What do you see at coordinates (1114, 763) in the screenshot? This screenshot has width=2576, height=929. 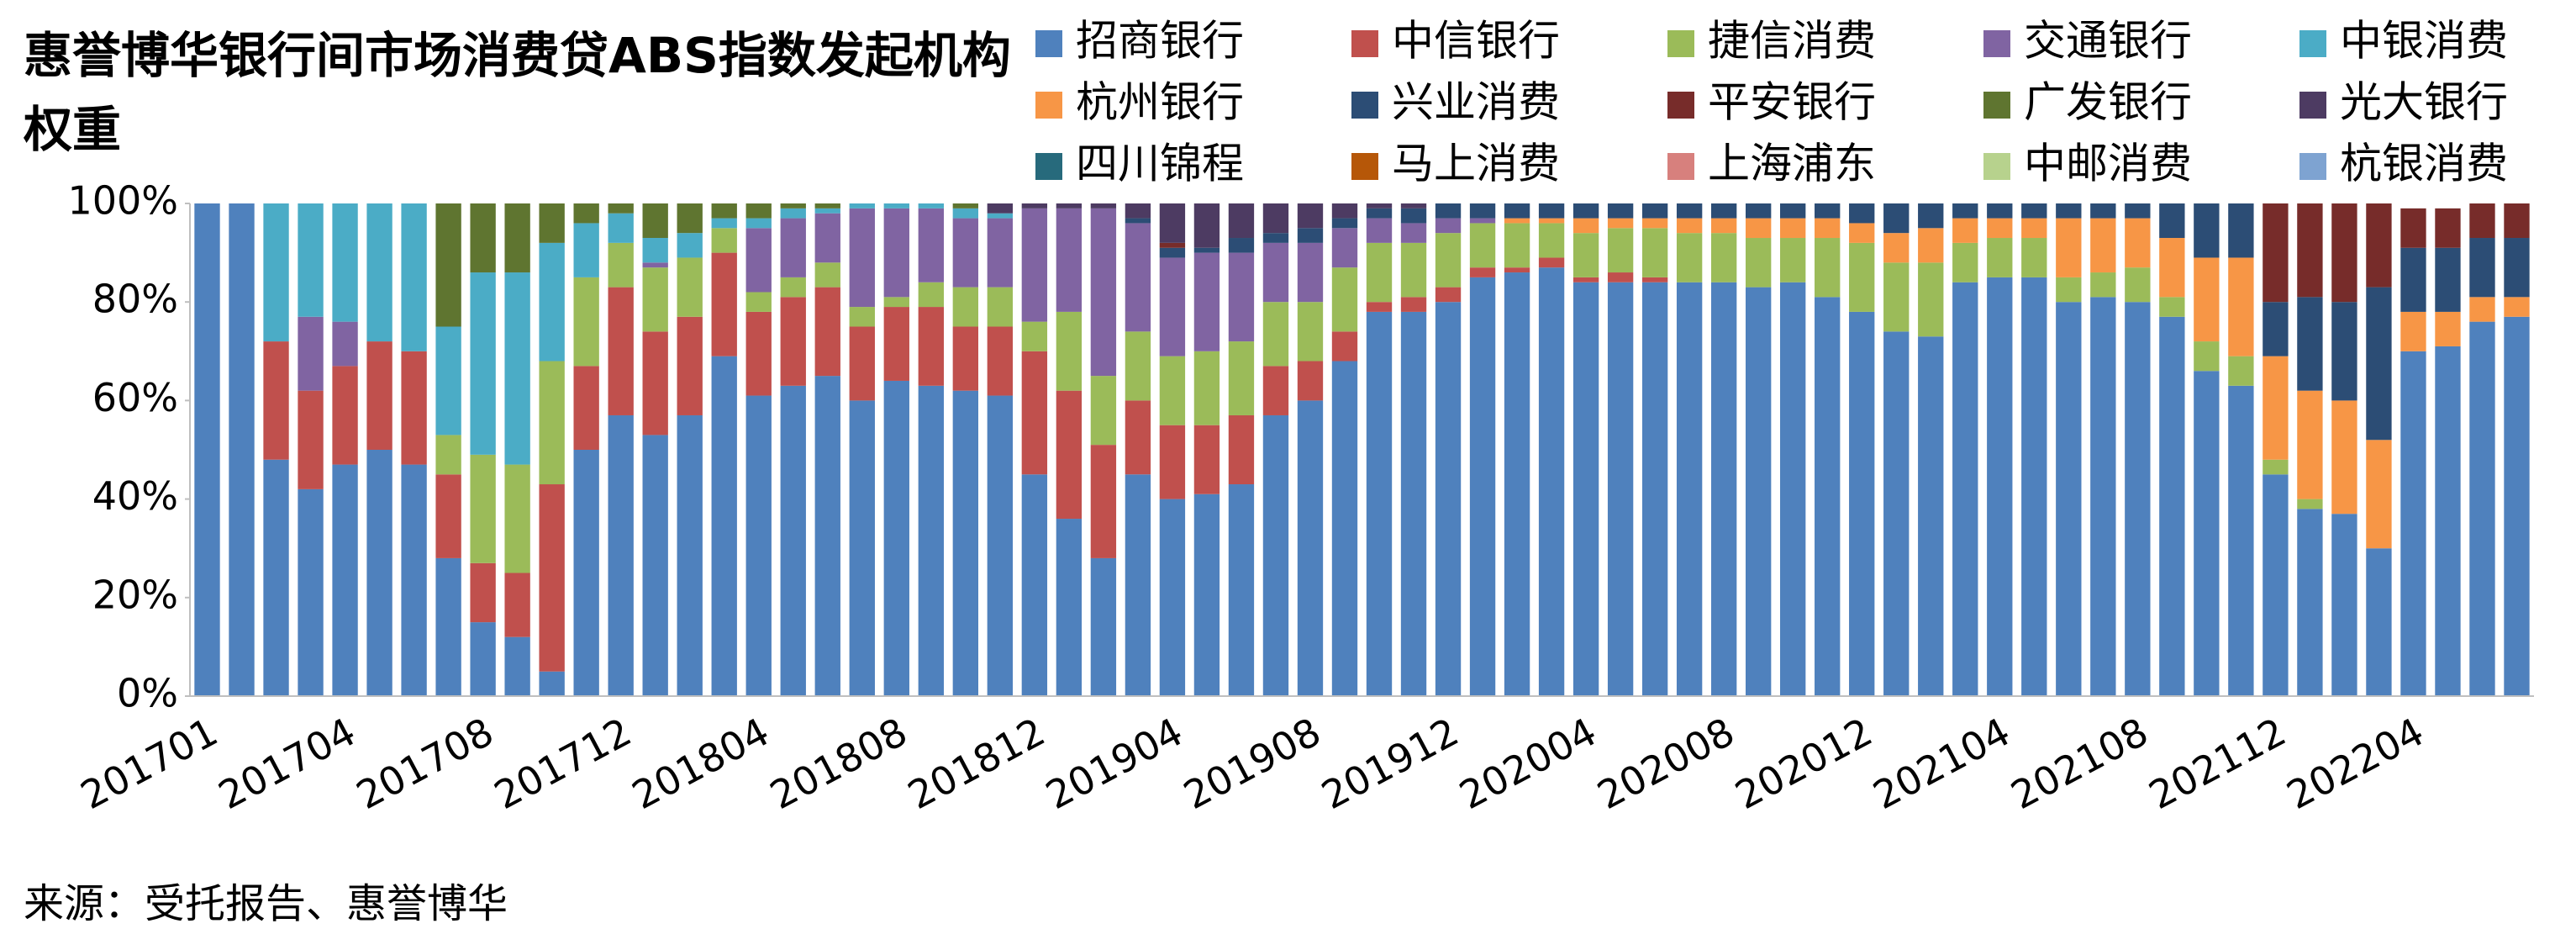 I see `x-tick-label: 201904` at bounding box center [1114, 763].